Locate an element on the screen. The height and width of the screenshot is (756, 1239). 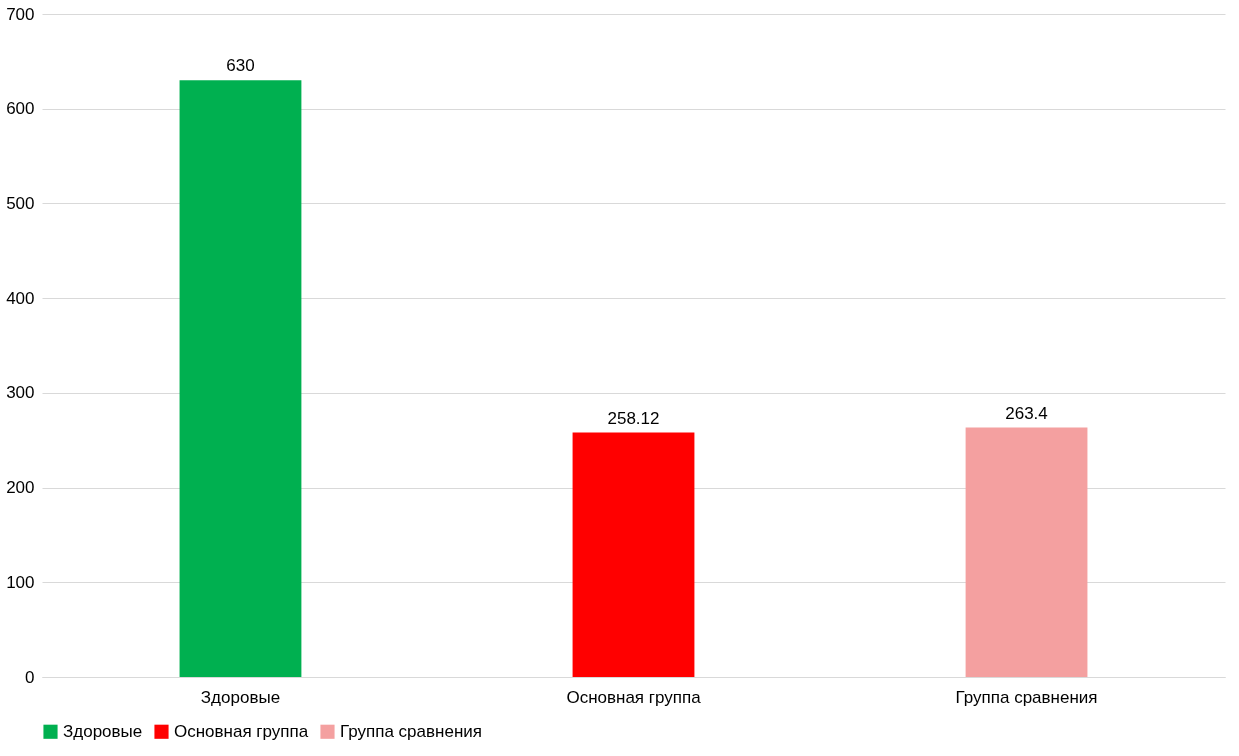
y-tick-label: 600 is located at coordinates (20, 109).